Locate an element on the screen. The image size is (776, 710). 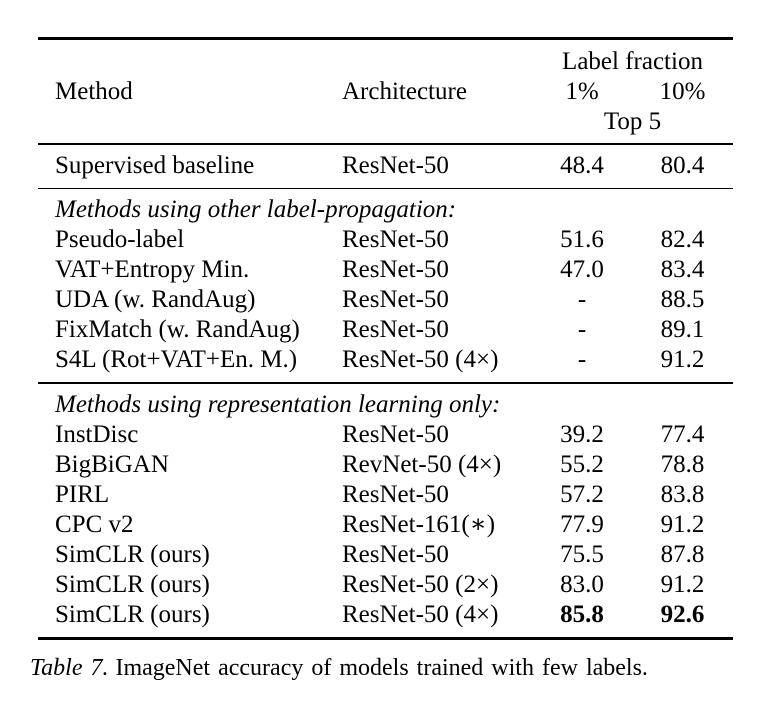
header-row-label-fraction: Label fraction is located at coordinates (385, 62).